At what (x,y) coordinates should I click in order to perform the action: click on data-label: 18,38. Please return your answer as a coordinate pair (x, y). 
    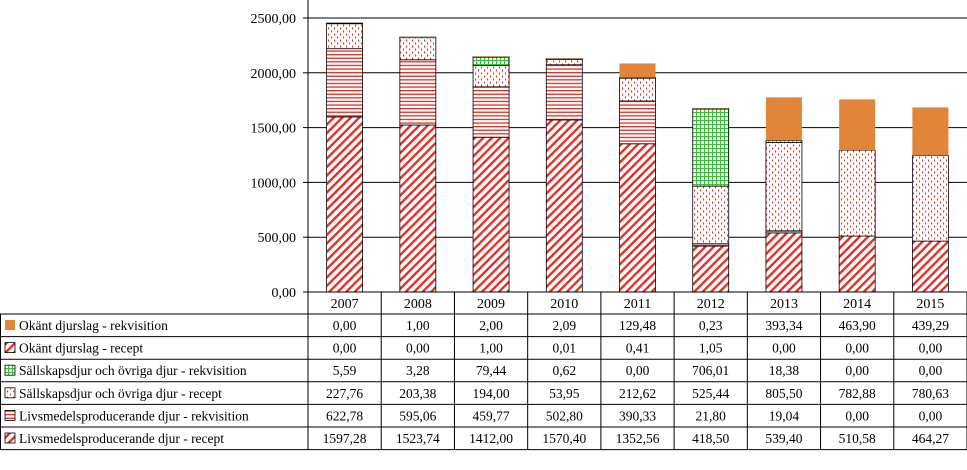
    Looking at the image, I should click on (784, 370).